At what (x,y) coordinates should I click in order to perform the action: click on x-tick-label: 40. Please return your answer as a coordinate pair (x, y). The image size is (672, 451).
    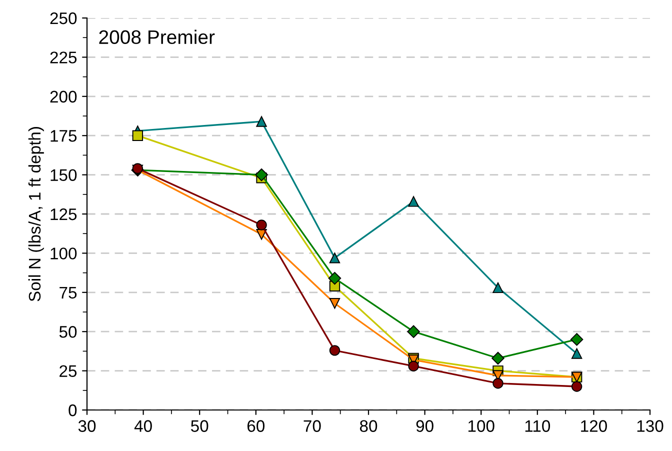
    Looking at the image, I should click on (143, 426).